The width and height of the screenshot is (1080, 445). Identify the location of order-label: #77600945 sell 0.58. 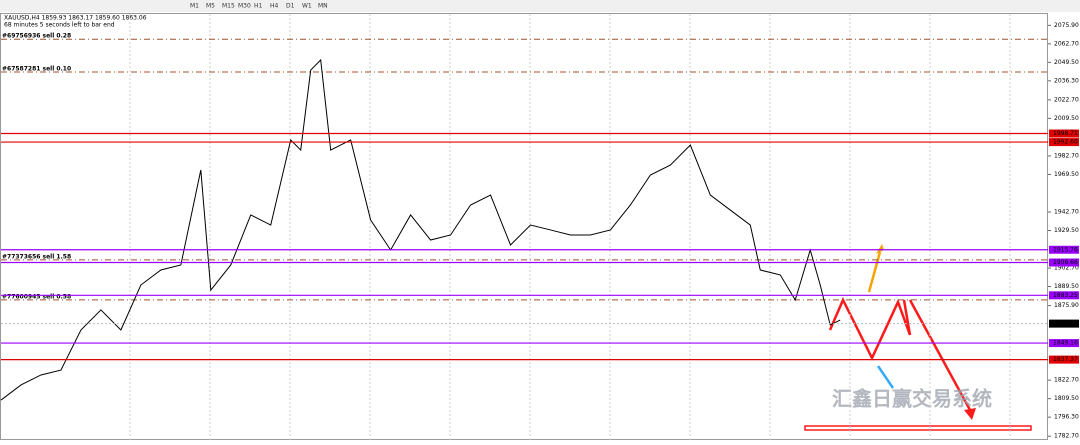
(36, 296).